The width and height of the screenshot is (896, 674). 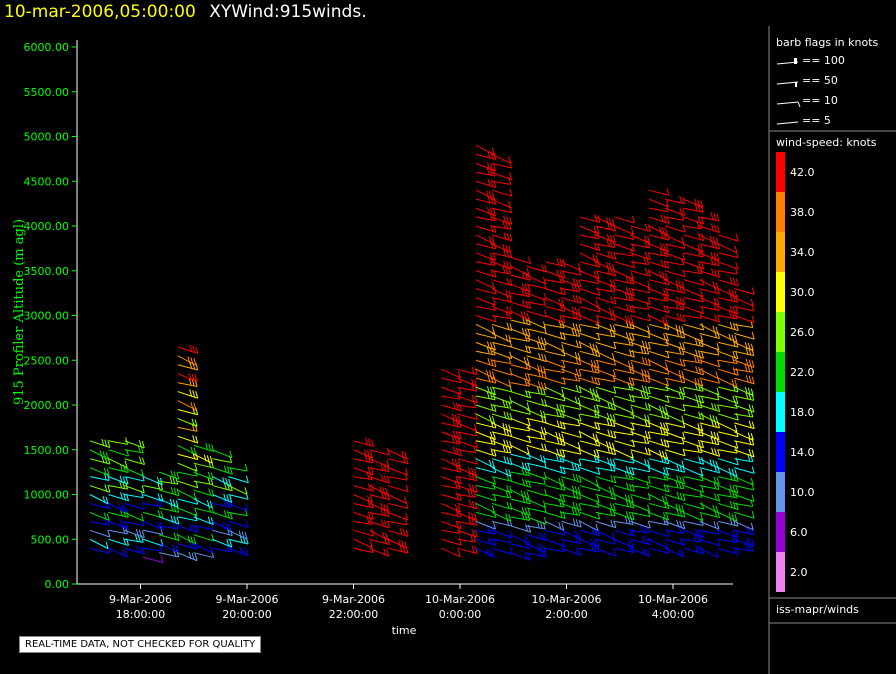 What do you see at coordinates (817, 609) in the screenshot?
I see `source-label: iss-mapr/winds` at bounding box center [817, 609].